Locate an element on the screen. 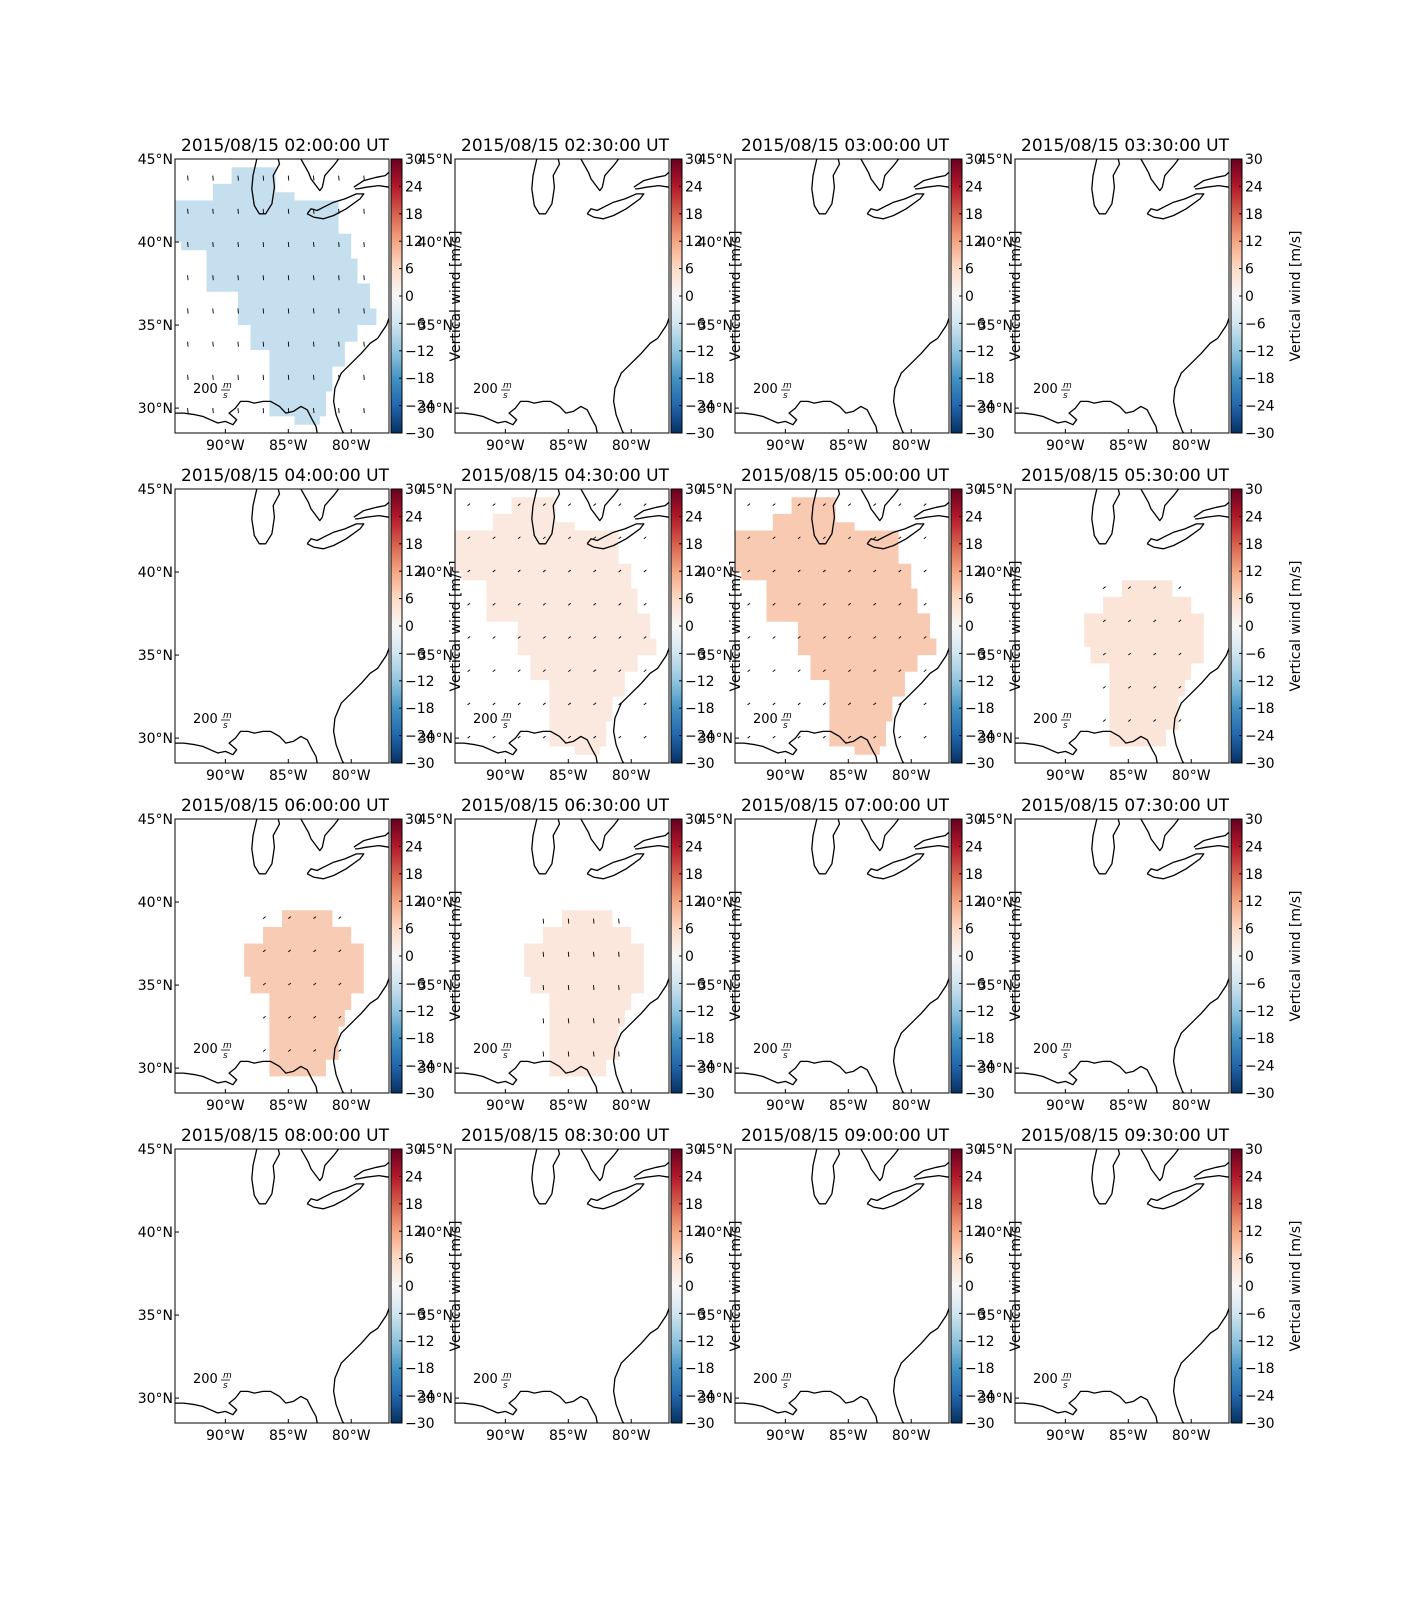  lon-label: 85°W is located at coordinates (288, 1106).